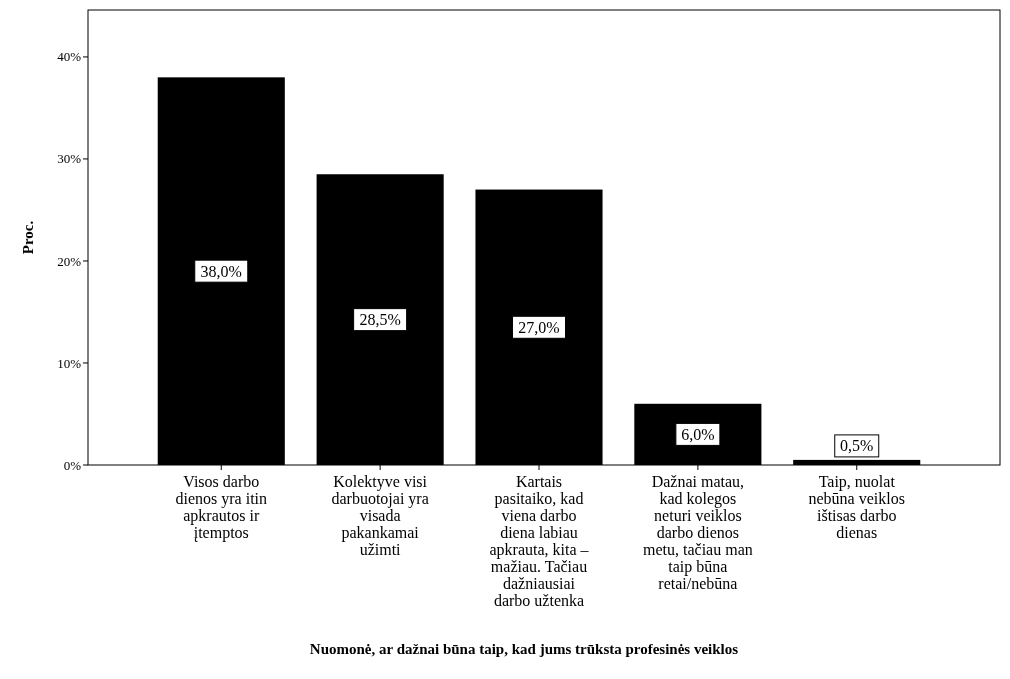 This screenshot has width=1010, height=679. I want to click on data-label: 28,5%, so click(380, 320).